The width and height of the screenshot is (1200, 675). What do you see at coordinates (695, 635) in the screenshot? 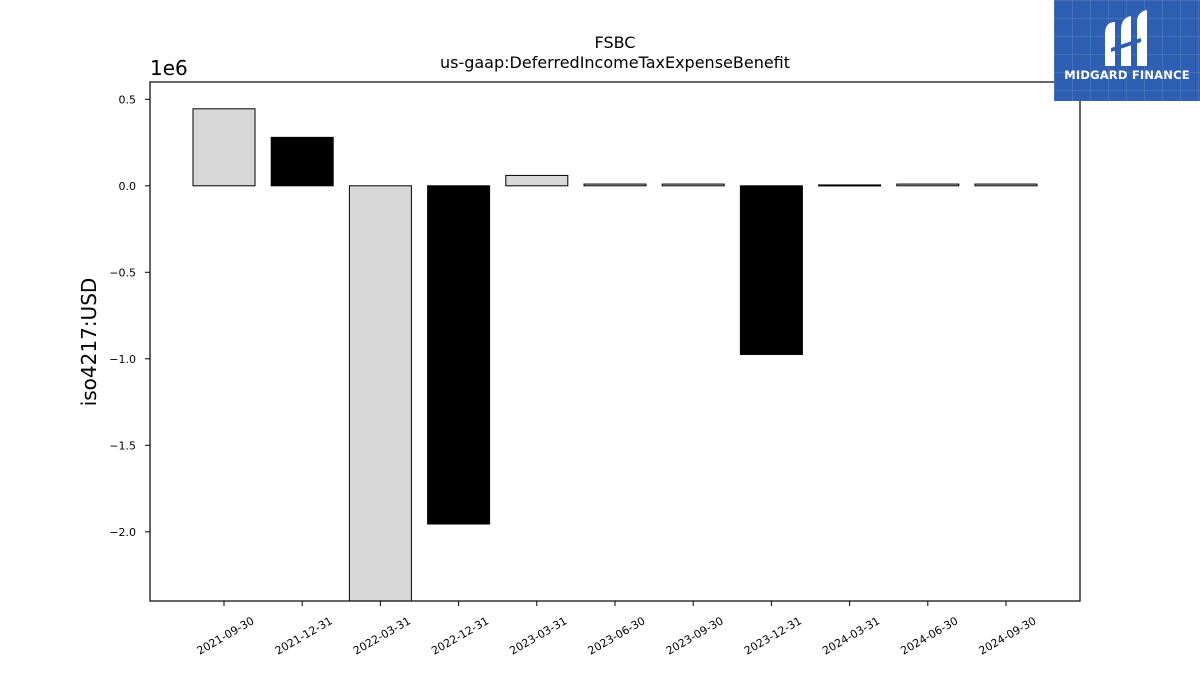
I see `x-tick-label: 2023-09-30` at bounding box center [695, 635].